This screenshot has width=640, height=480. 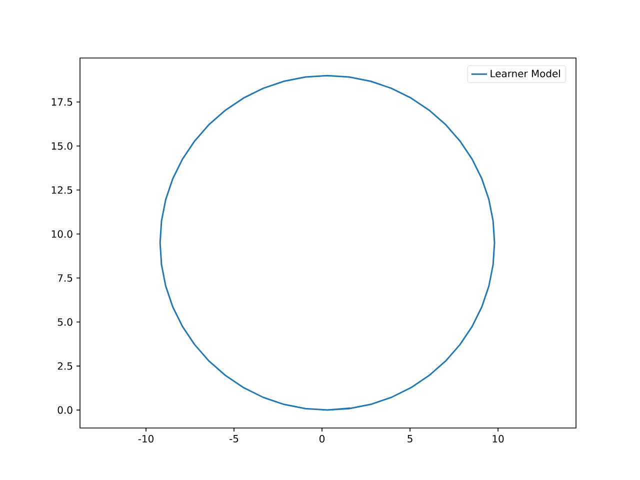 What do you see at coordinates (410, 438) in the screenshot?
I see `x-tick-label: 5` at bounding box center [410, 438].